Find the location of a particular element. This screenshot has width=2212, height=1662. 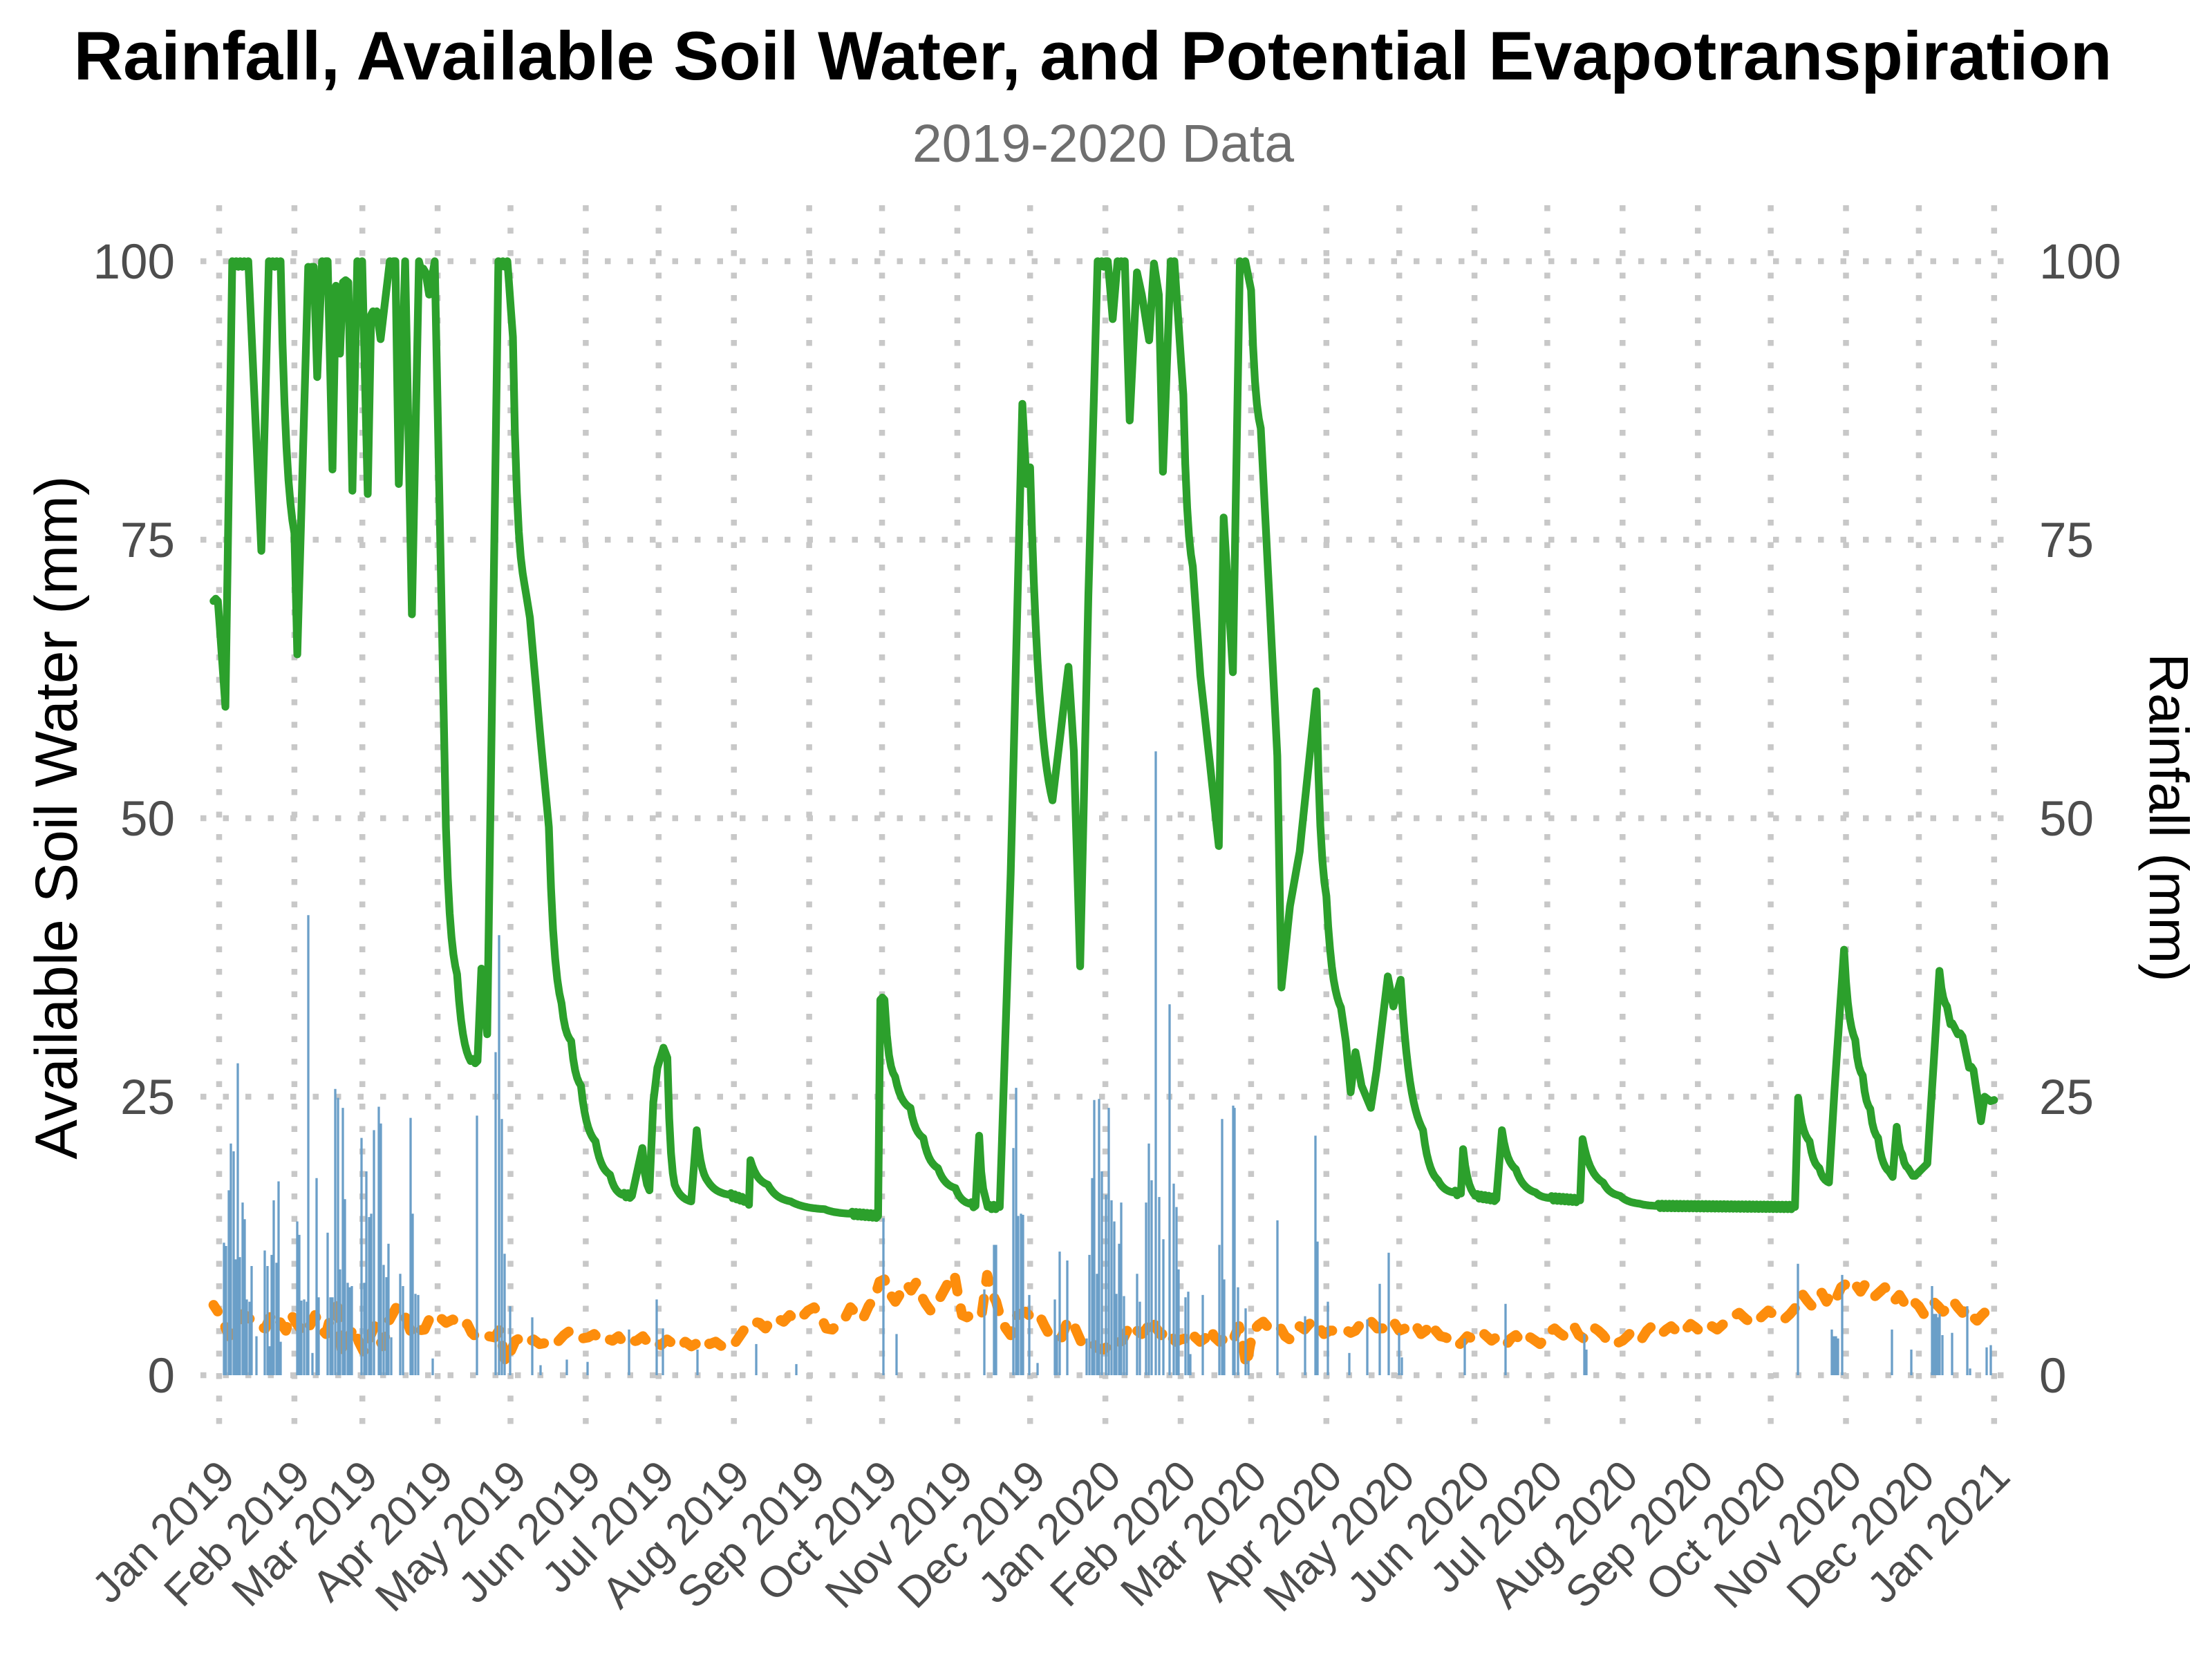

svg-text: Available Soil Water (mm) is located at coordinates (57, 817).